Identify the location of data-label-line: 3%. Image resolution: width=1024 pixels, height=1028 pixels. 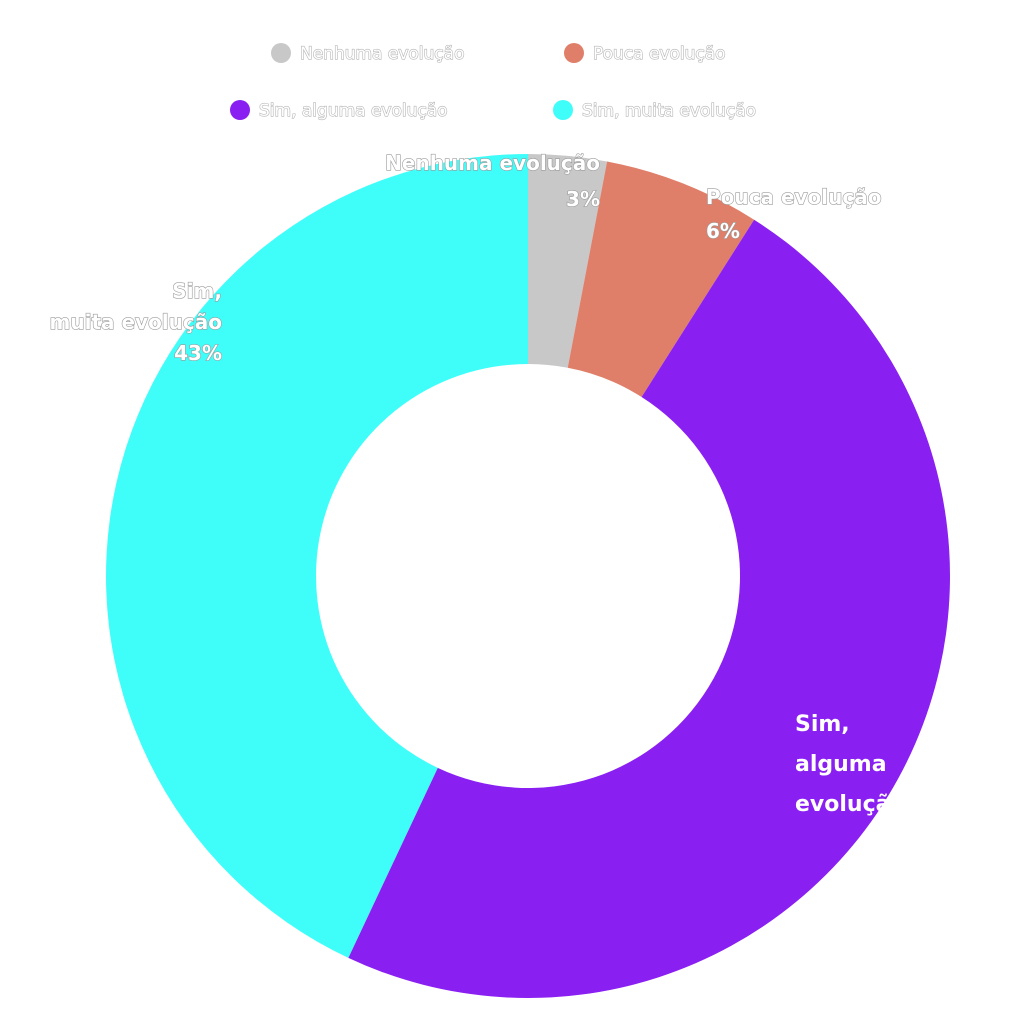
(583, 199).